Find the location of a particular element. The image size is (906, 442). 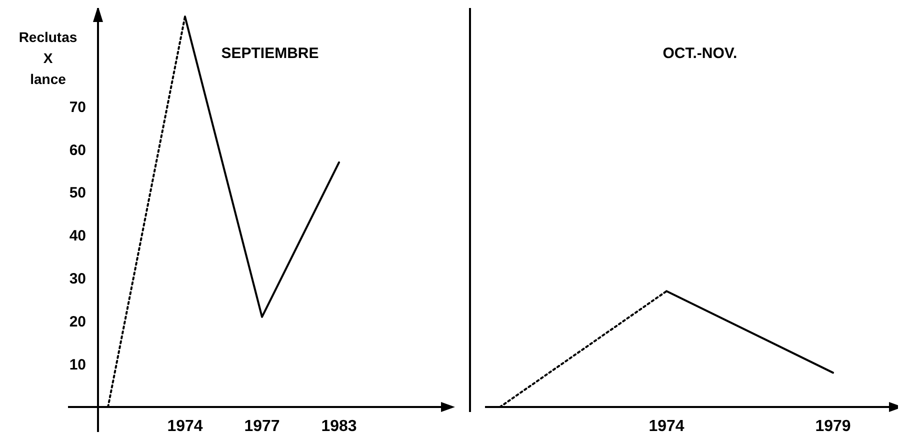

y-tick-label: 70 is located at coordinates (77, 107).